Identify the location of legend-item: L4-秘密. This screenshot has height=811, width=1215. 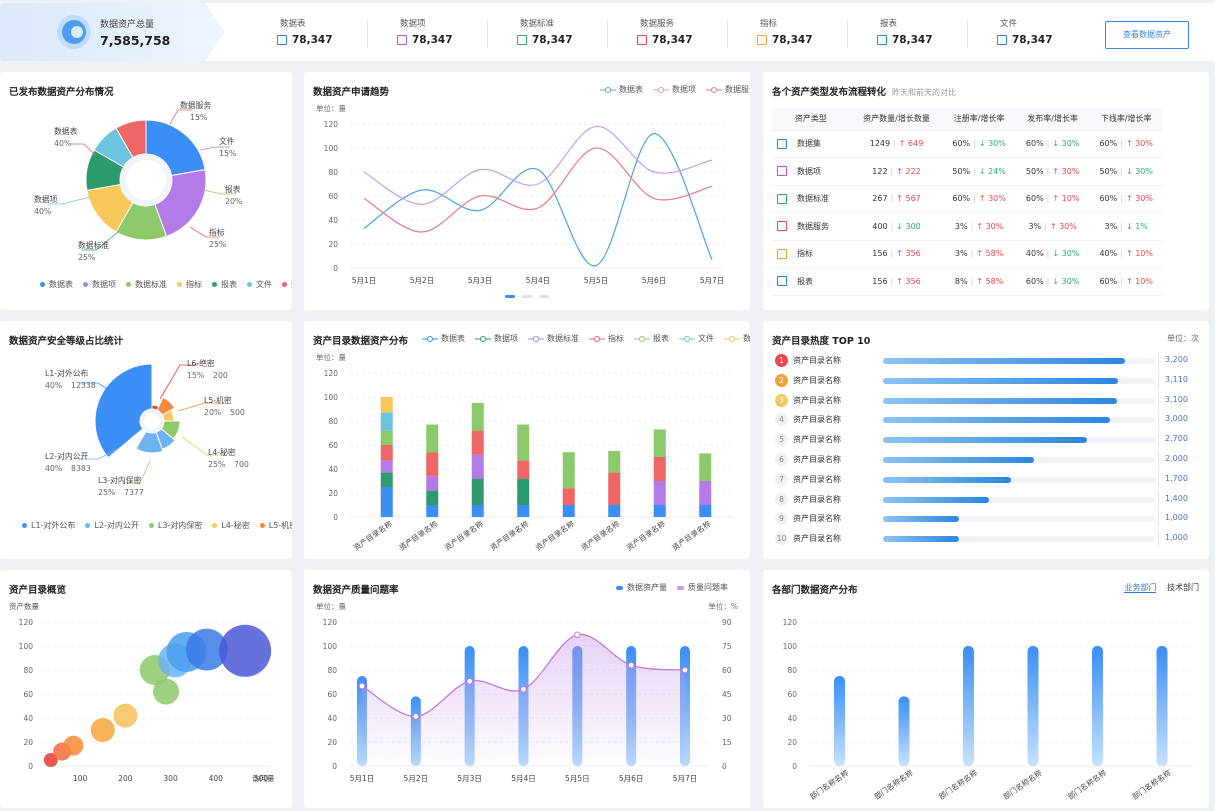
(231, 525).